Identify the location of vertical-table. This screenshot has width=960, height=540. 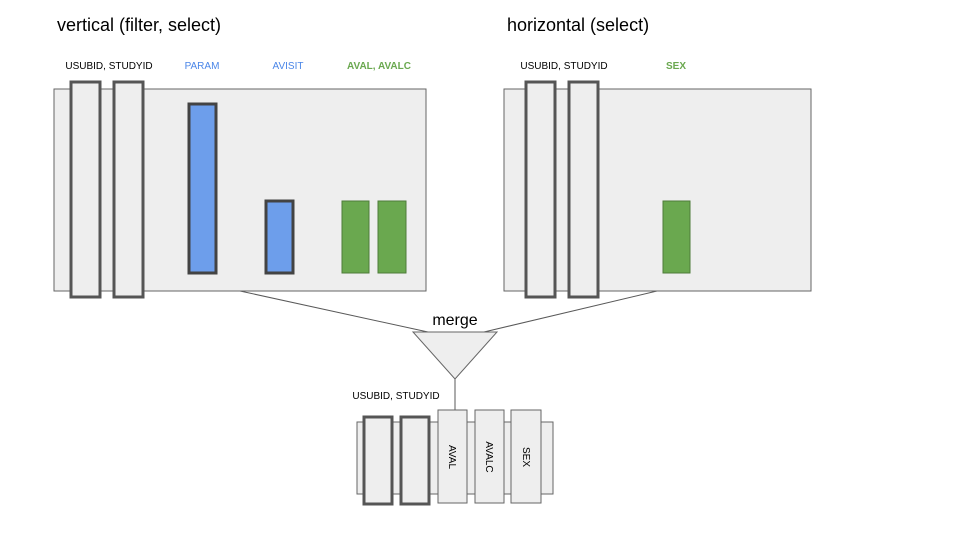
(240, 190).